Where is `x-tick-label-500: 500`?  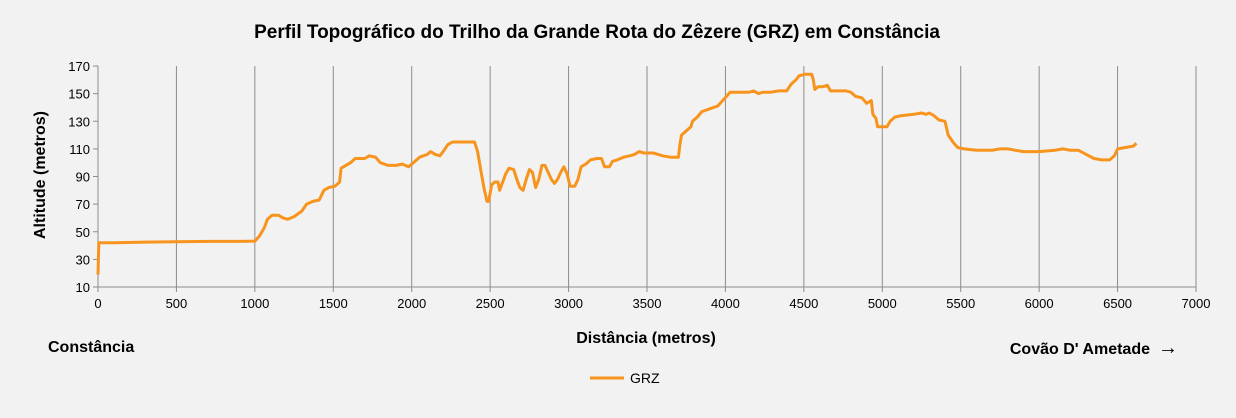
x-tick-label-500: 500 is located at coordinates (177, 303).